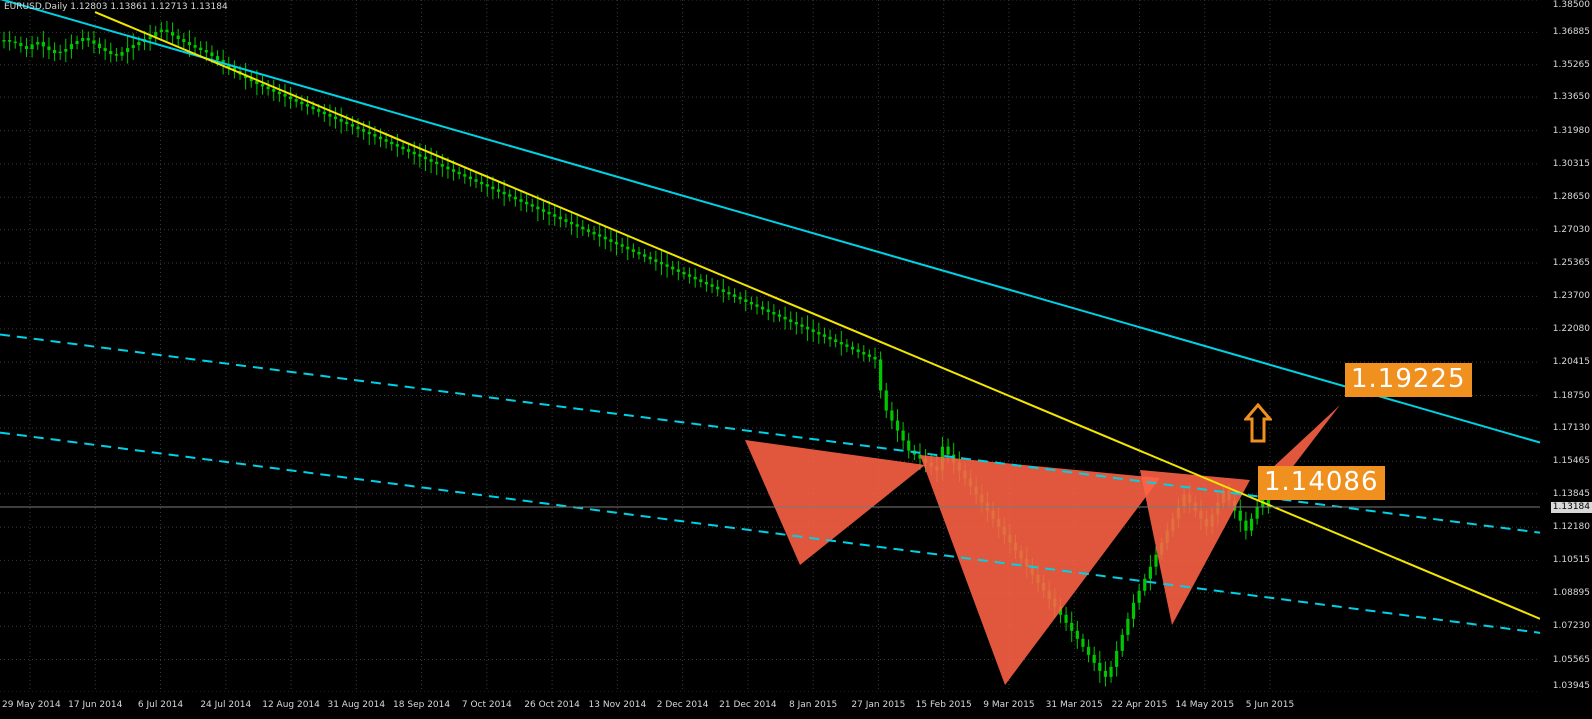  I want to click on price-tick: 1.33650, so click(1571, 97).